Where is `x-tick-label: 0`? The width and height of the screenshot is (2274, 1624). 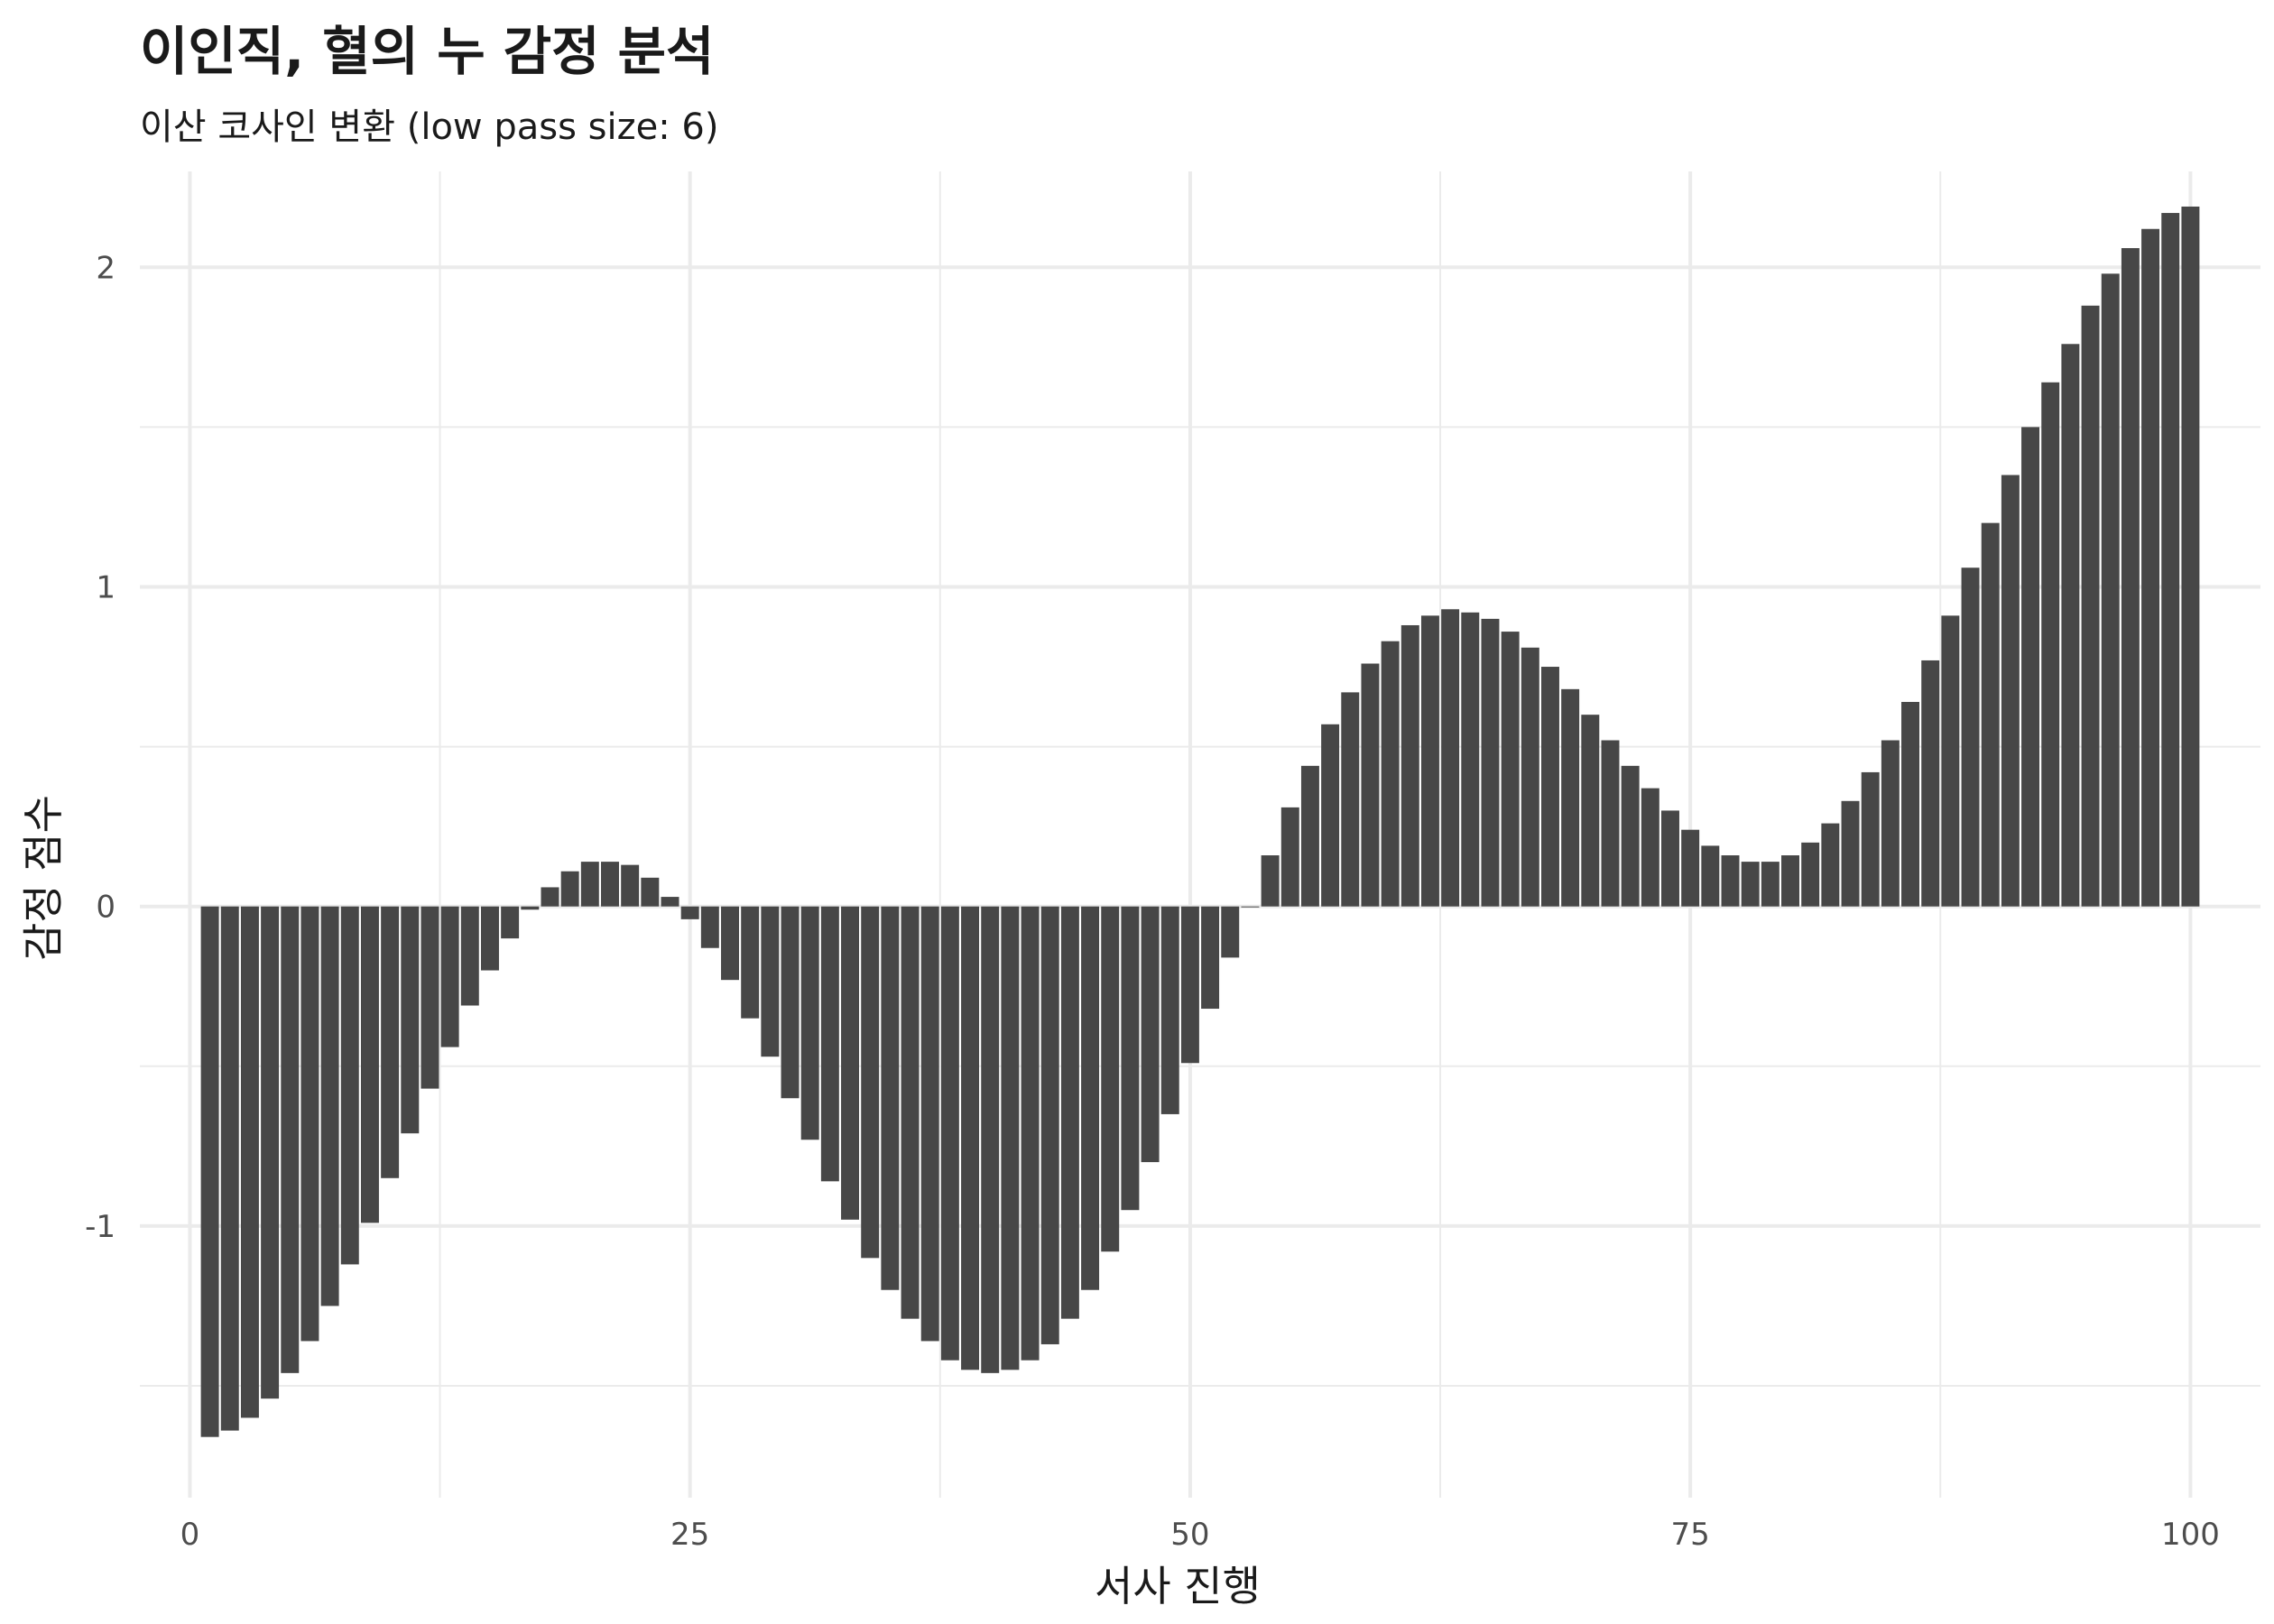
x-tick-label: 0 is located at coordinates (190, 1535).